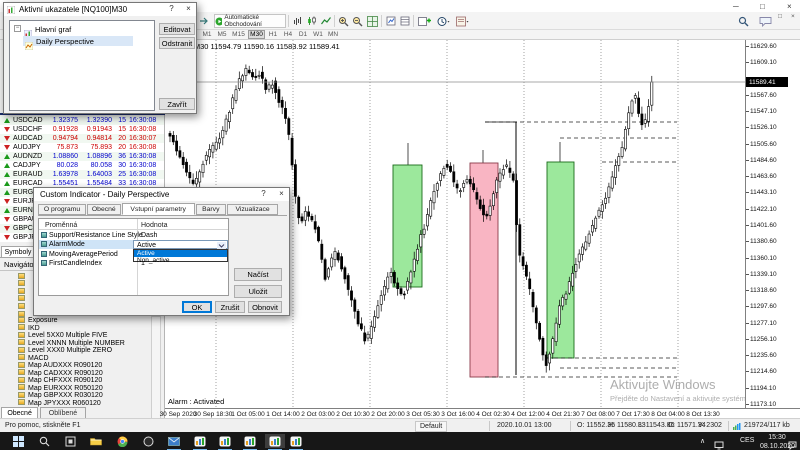  What do you see at coordinates (197, 307) in the screenshot?
I see `ok-button: OK` at bounding box center [197, 307].